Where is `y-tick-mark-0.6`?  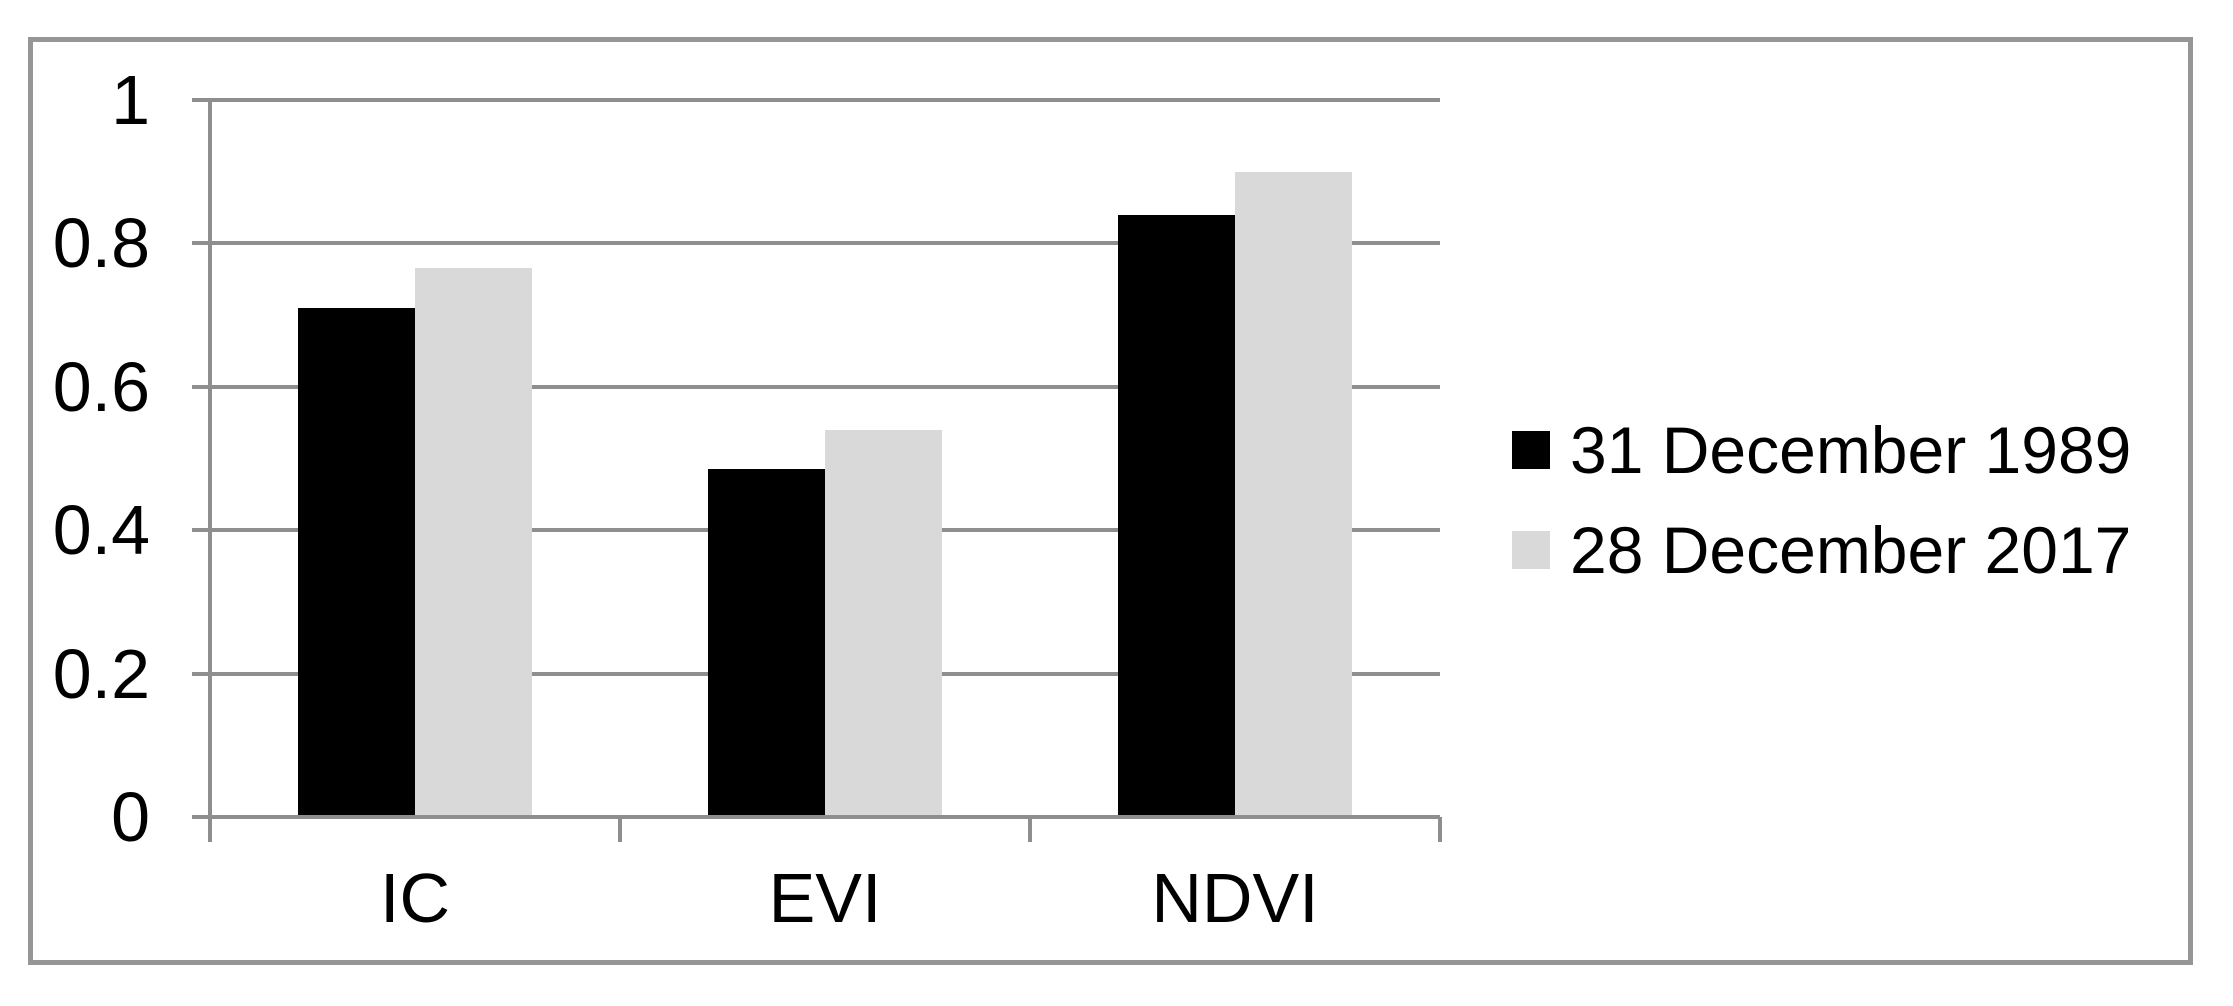
y-tick-mark-0.6 is located at coordinates (201, 386).